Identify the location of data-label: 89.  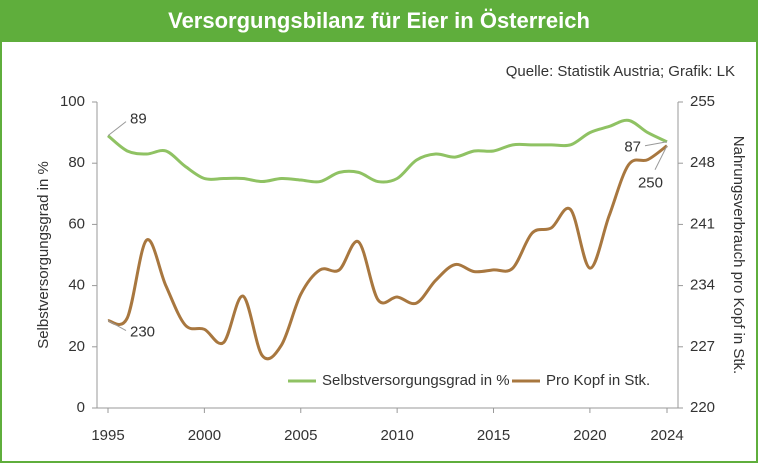
(138, 119).